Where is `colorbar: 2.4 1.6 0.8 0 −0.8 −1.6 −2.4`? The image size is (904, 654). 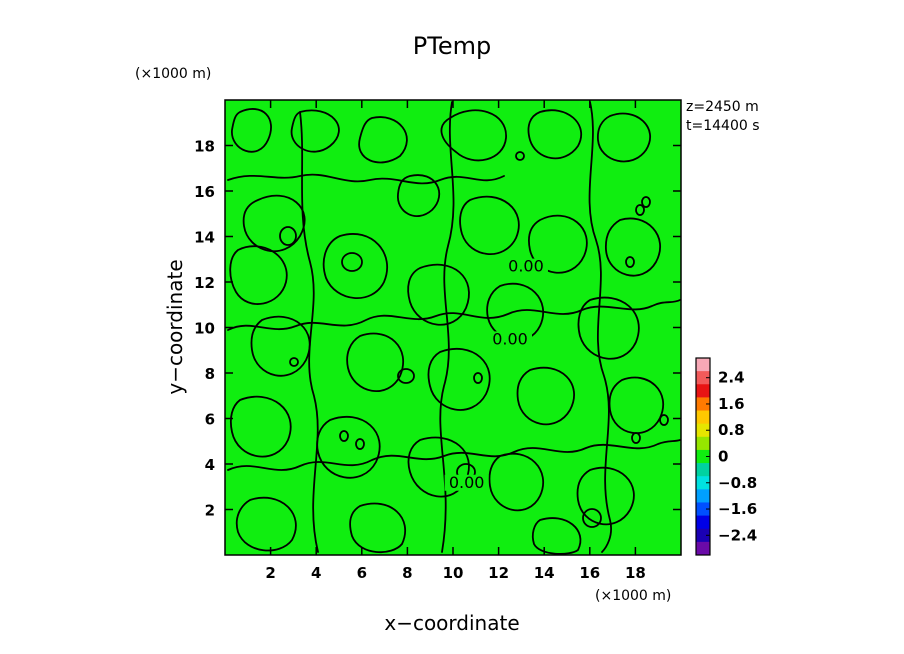 colorbar: 2.4 1.6 0.8 0 −0.8 −1.6 −2.4 is located at coordinates (726, 456).